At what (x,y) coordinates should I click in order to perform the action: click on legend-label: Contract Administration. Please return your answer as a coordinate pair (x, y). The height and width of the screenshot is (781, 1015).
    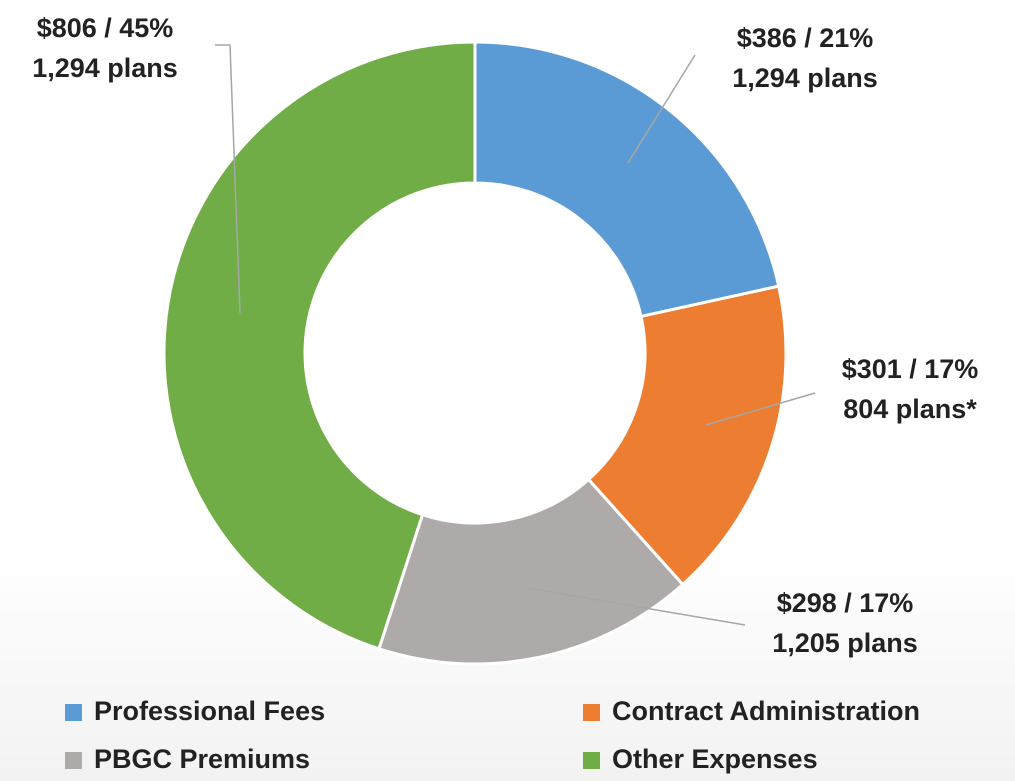
    Looking at the image, I should click on (766, 711).